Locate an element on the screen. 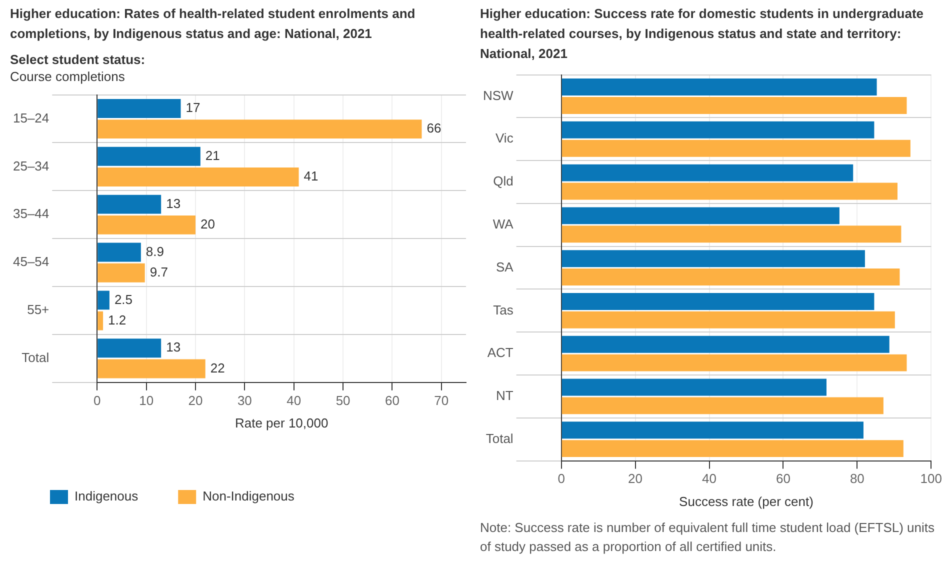 Image resolution: width=951 pixels, height=573 pixels. x-tick-label: 10 is located at coordinates (146, 400).